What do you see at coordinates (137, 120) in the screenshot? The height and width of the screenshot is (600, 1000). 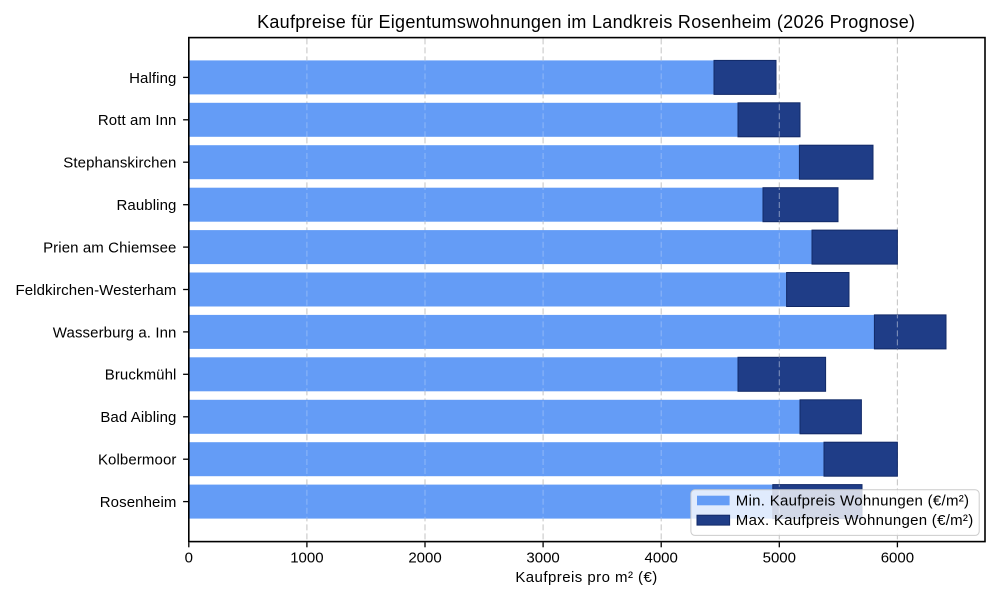 I see `svg-text: Rott am Inn` at bounding box center [137, 120].